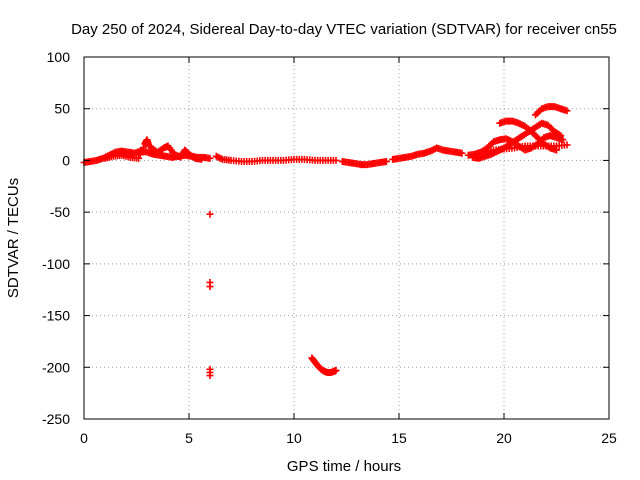  Describe the element at coordinates (59, 57) in the screenshot. I see `y-tick-label: 100` at that location.